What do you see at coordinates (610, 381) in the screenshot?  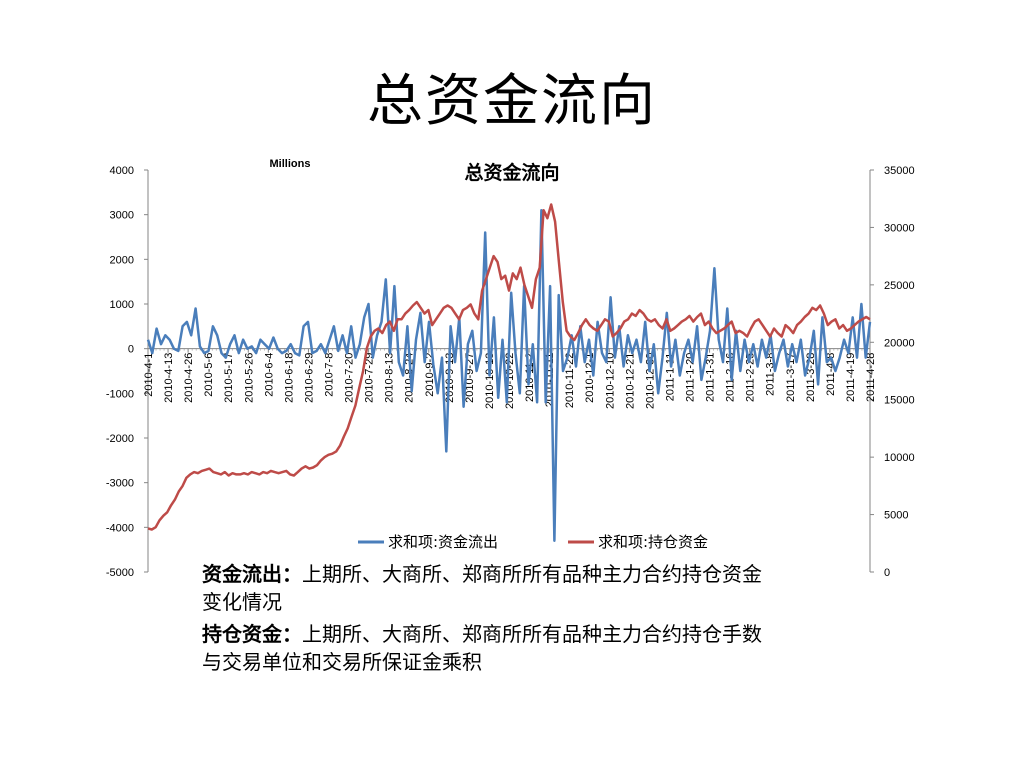 I see `x-tick-label: 2010-12-10` at bounding box center [610, 381].